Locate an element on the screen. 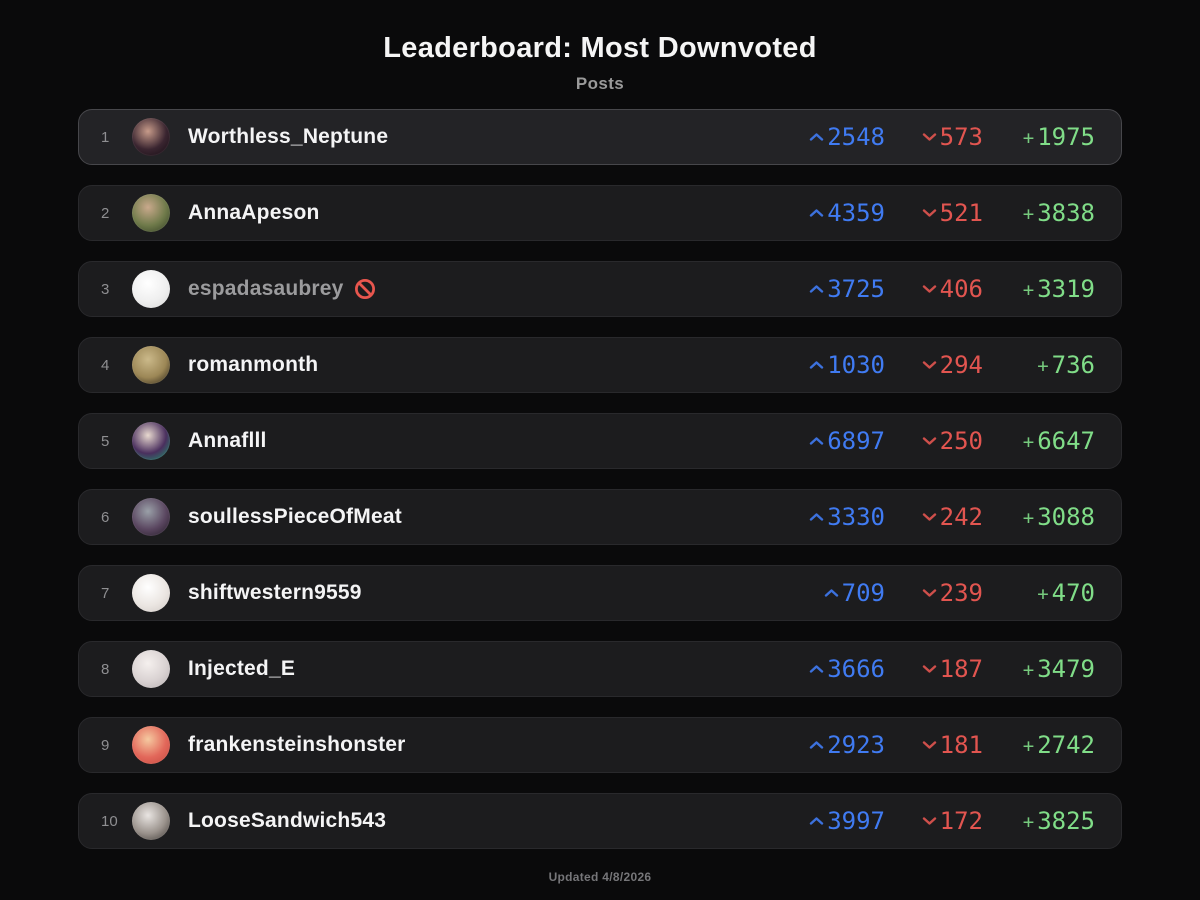  username: espadasaubrey is located at coordinates (266, 288).